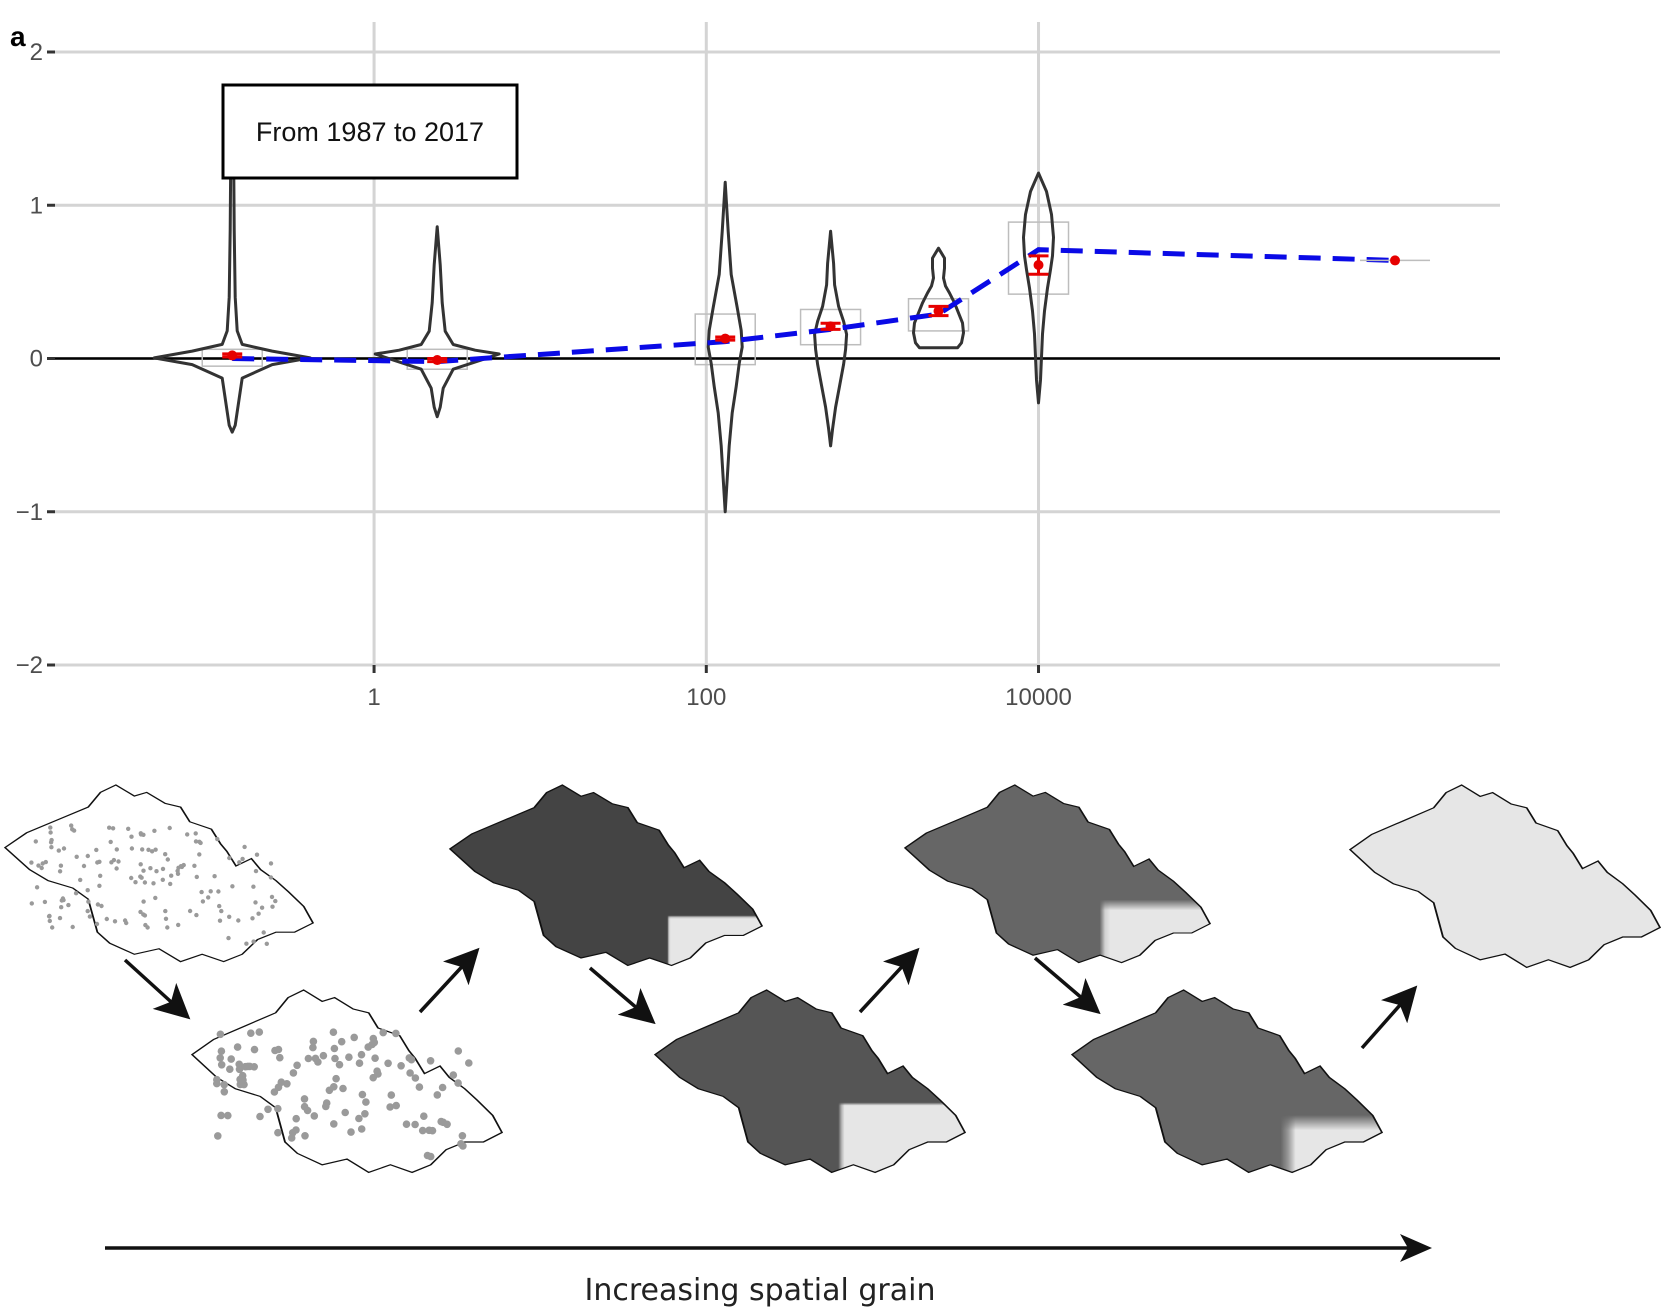 The image size is (1668, 1312). What do you see at coordinates (18, 36) in the screenshot?
I see `panel-label: a` at bounding box center [18, 36].